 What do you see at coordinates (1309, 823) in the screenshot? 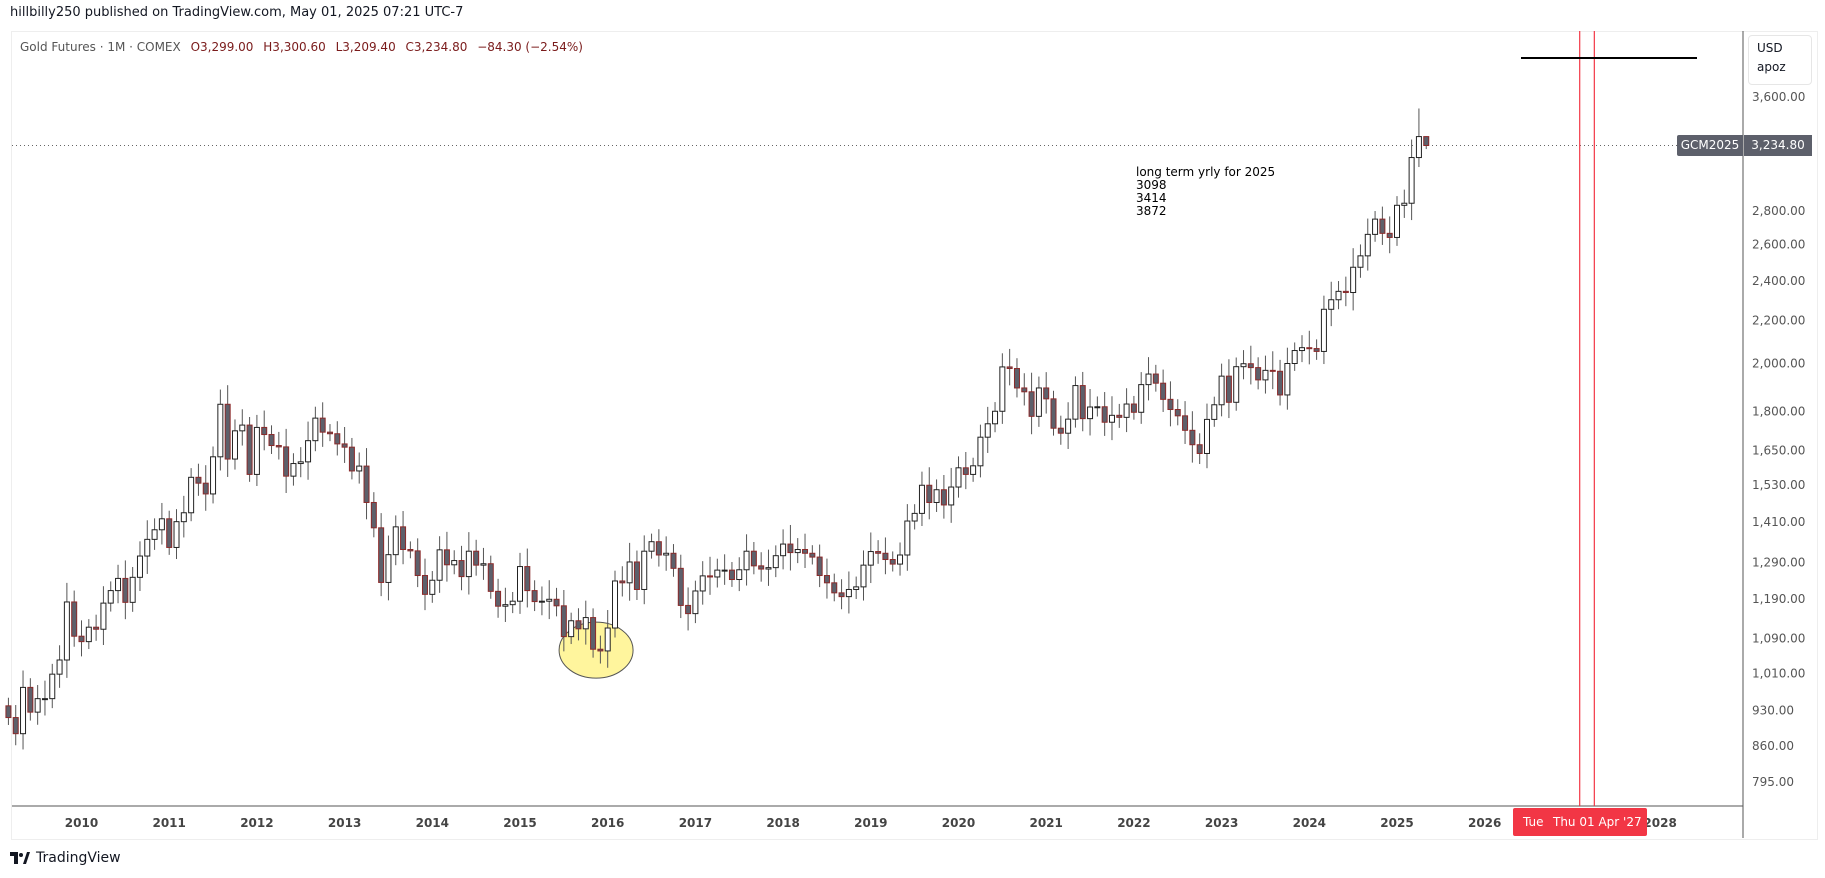
I see `year-tick-label: 2024` at bounding box center [1309, 823].